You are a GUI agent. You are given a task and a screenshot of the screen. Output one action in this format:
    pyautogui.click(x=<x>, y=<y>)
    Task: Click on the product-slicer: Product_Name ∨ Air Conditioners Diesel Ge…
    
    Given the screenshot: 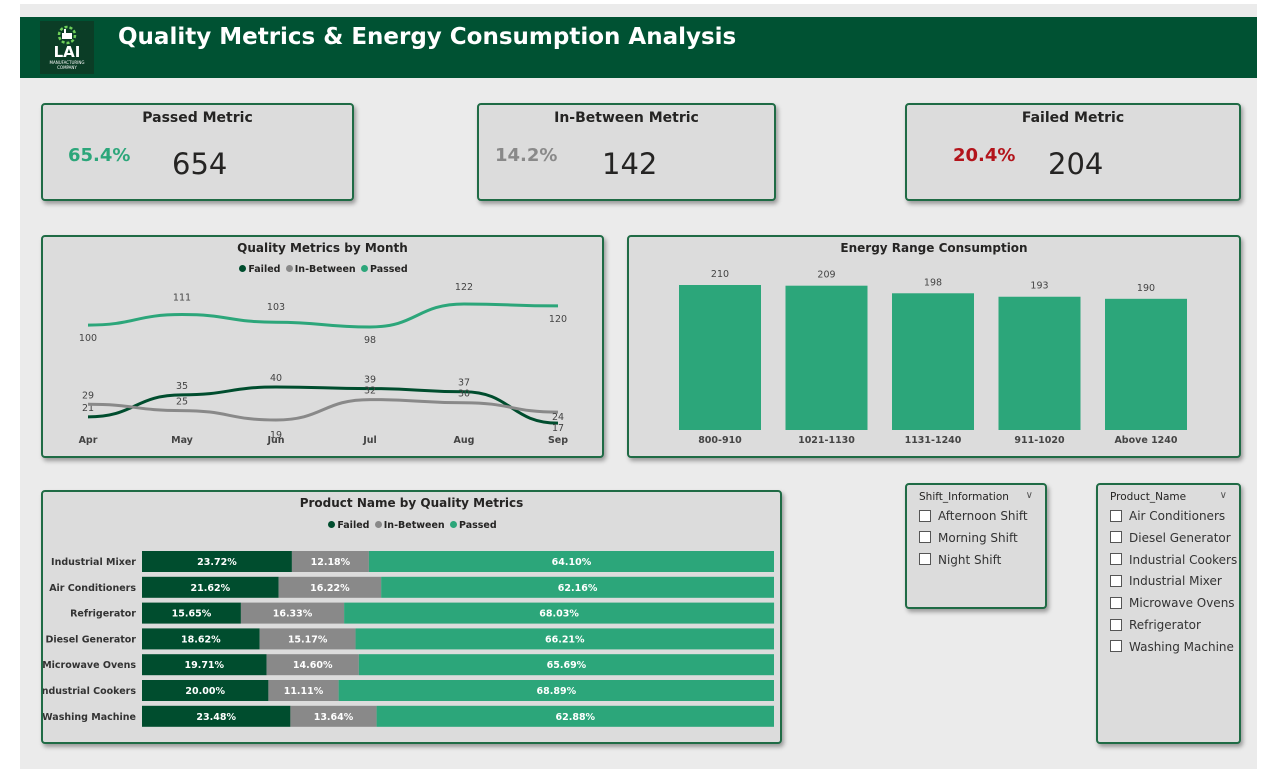 What is the action you would take?
    pyautogui.click(x=1168, y=613)
    